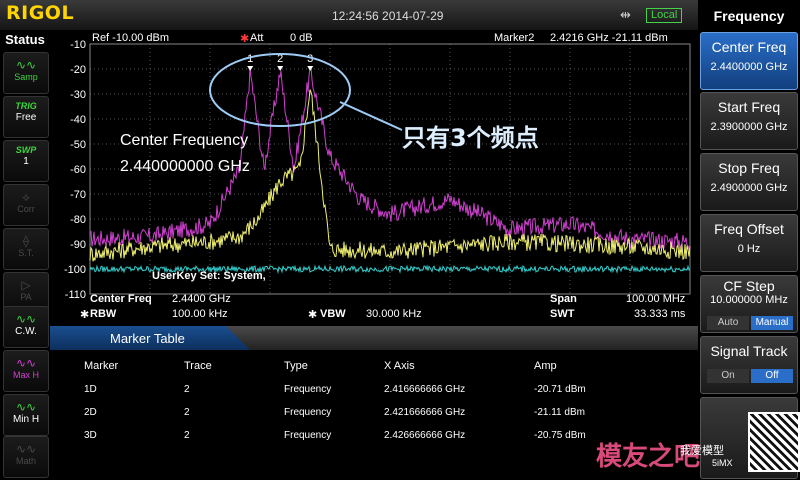 This screenshot has height=480, width=800. What do you see at coordinates (103, 314) in the screenshot?
I see `rbw-label: RBW` at bounding box center [103, 314].